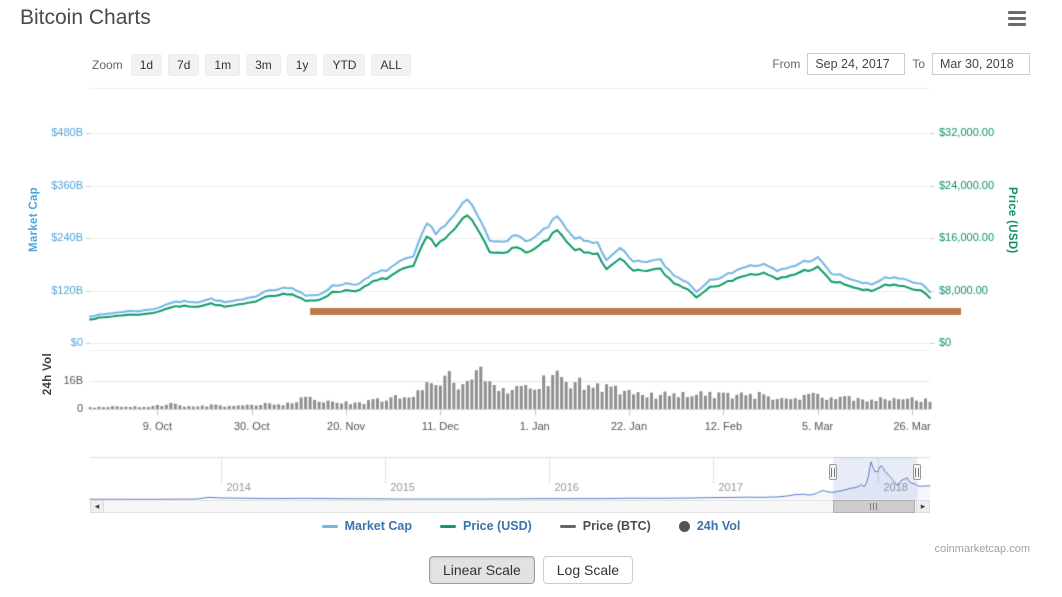 The image size is (1062, 597). I want to click on watermark: coinmarketcap.com, so click(982, 549).